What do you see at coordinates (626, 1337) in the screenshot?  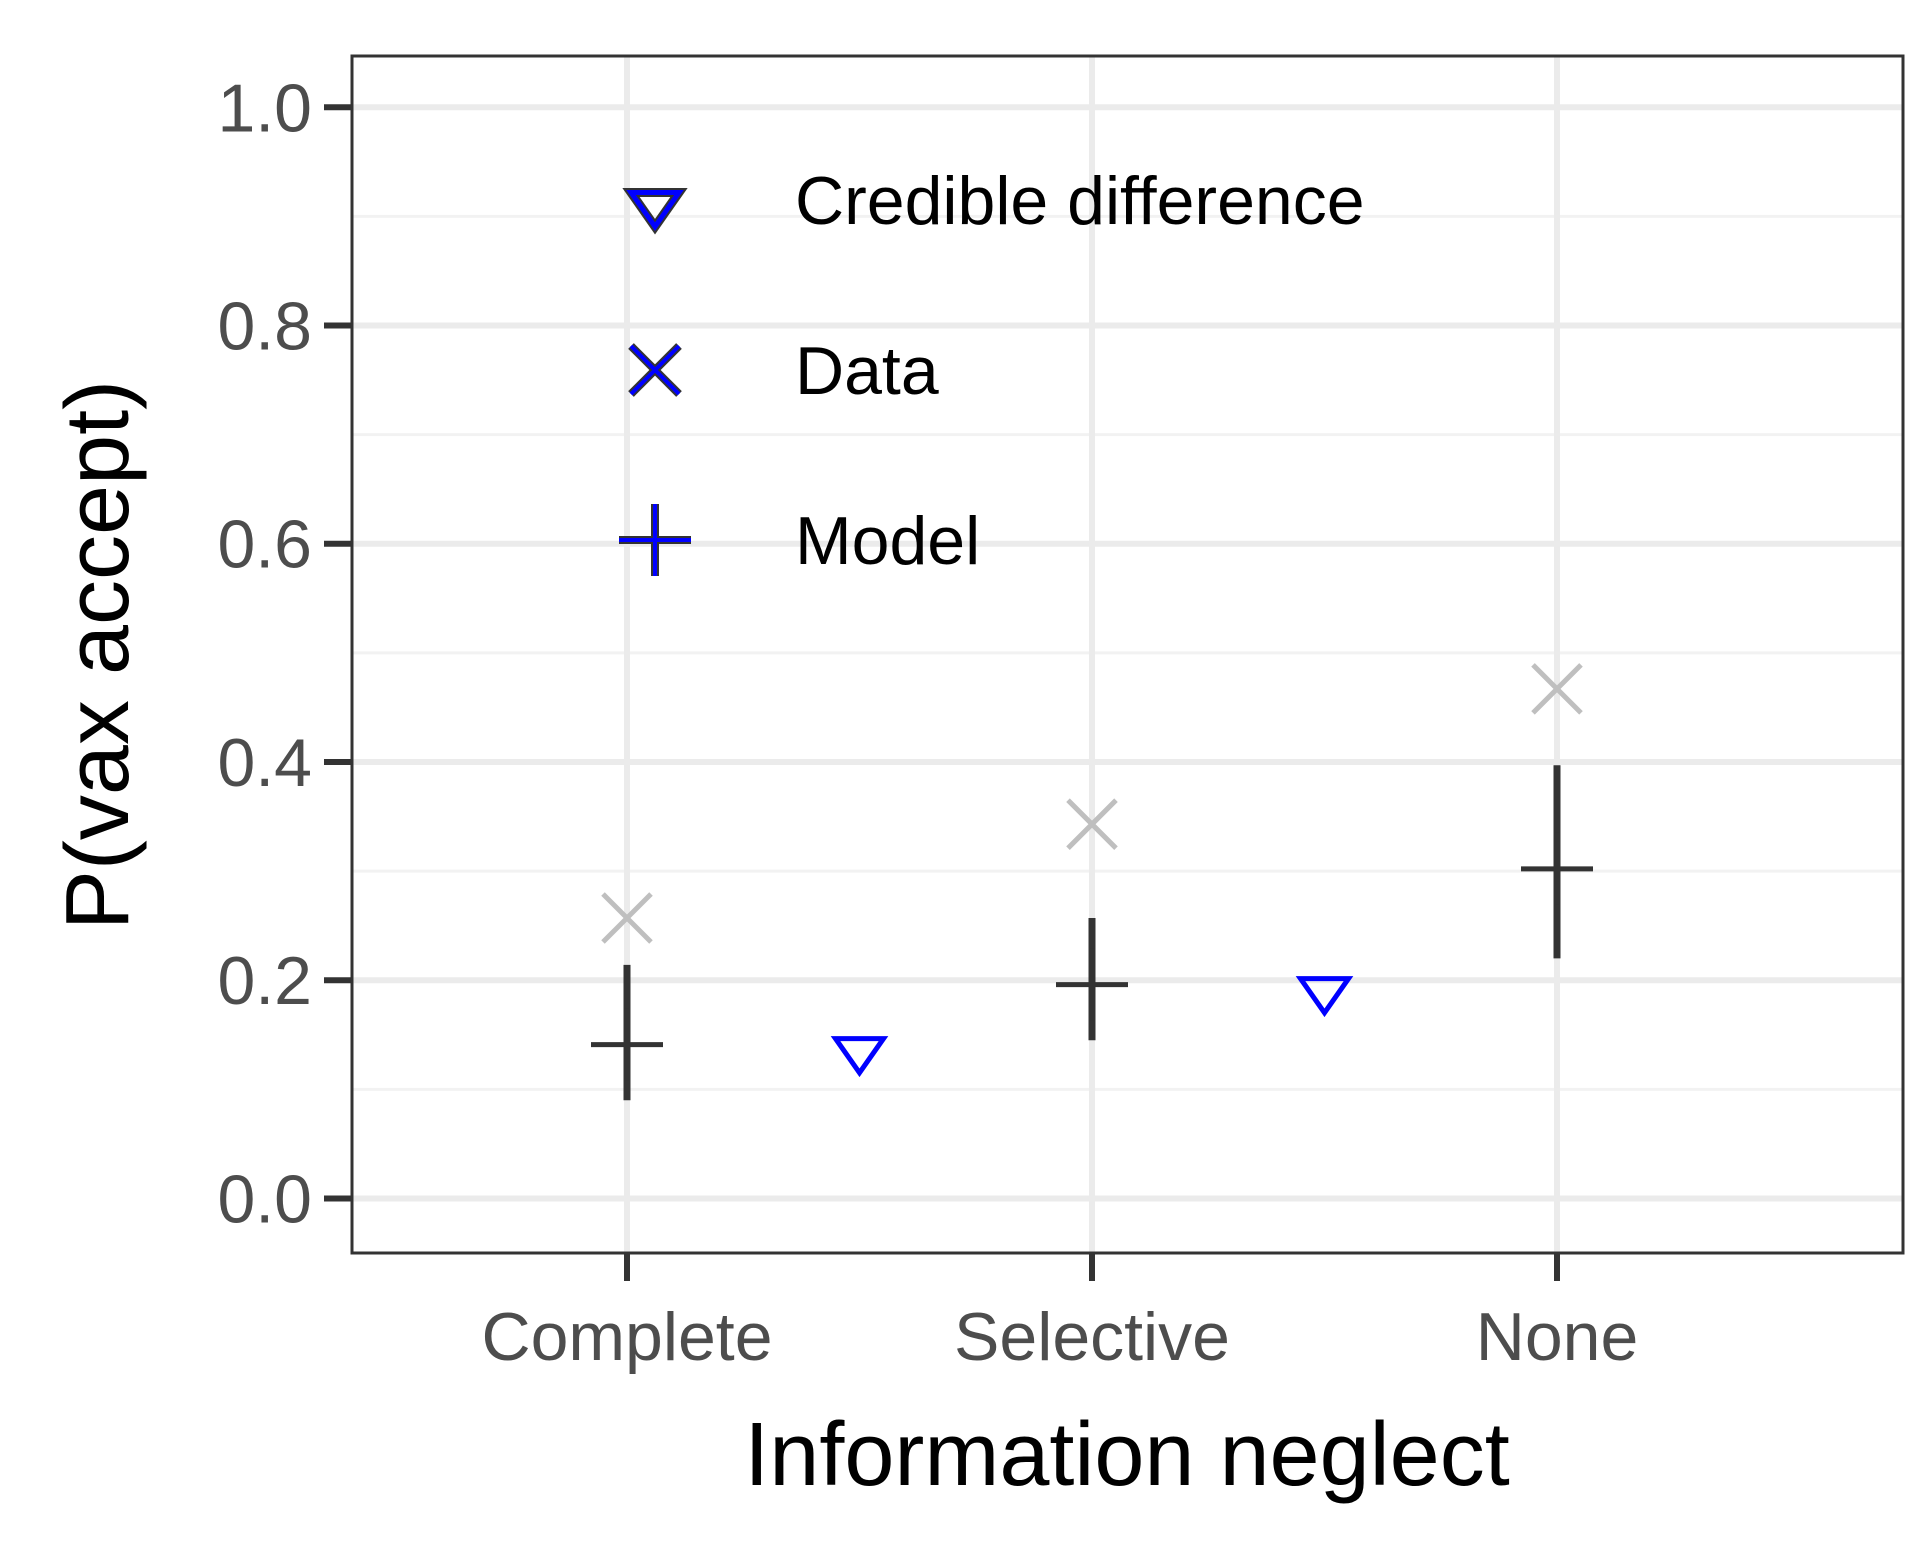 I see `x-tick-label: Complete` at bounding box center [626, 1337].